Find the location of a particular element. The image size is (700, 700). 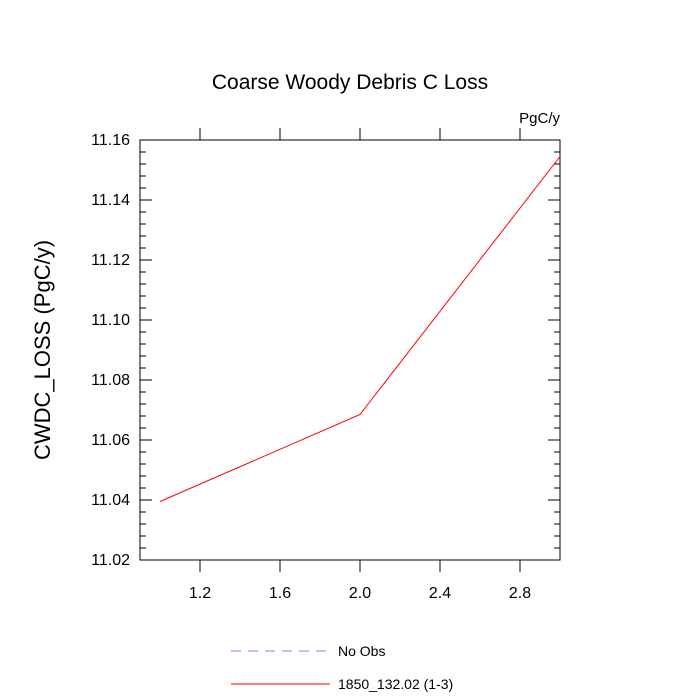

y-tick-label: 11.08 is located at coordinates (110, 380).